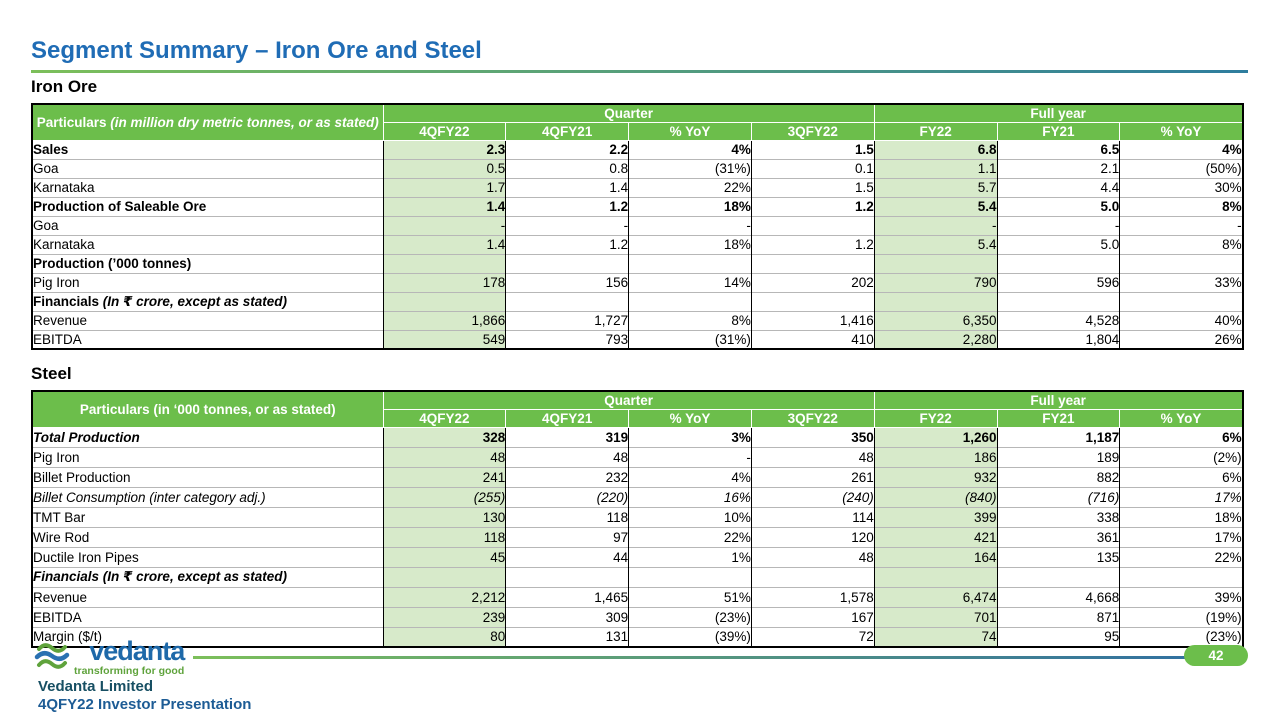 This screenshot has height=720, width=1280. I want to click on value-cell: 882, so click(1058, 476).